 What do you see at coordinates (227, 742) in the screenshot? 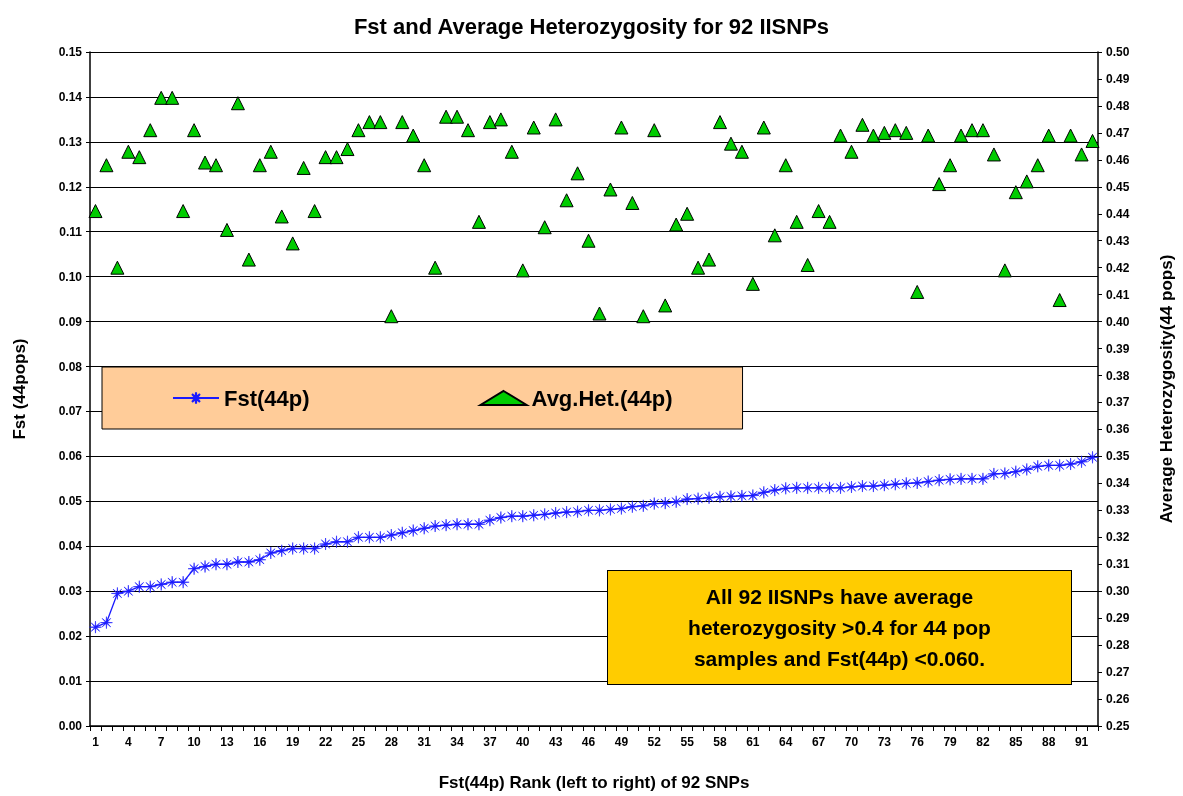
I see `x-tick-label: 13` at bounding box center [227, 742].